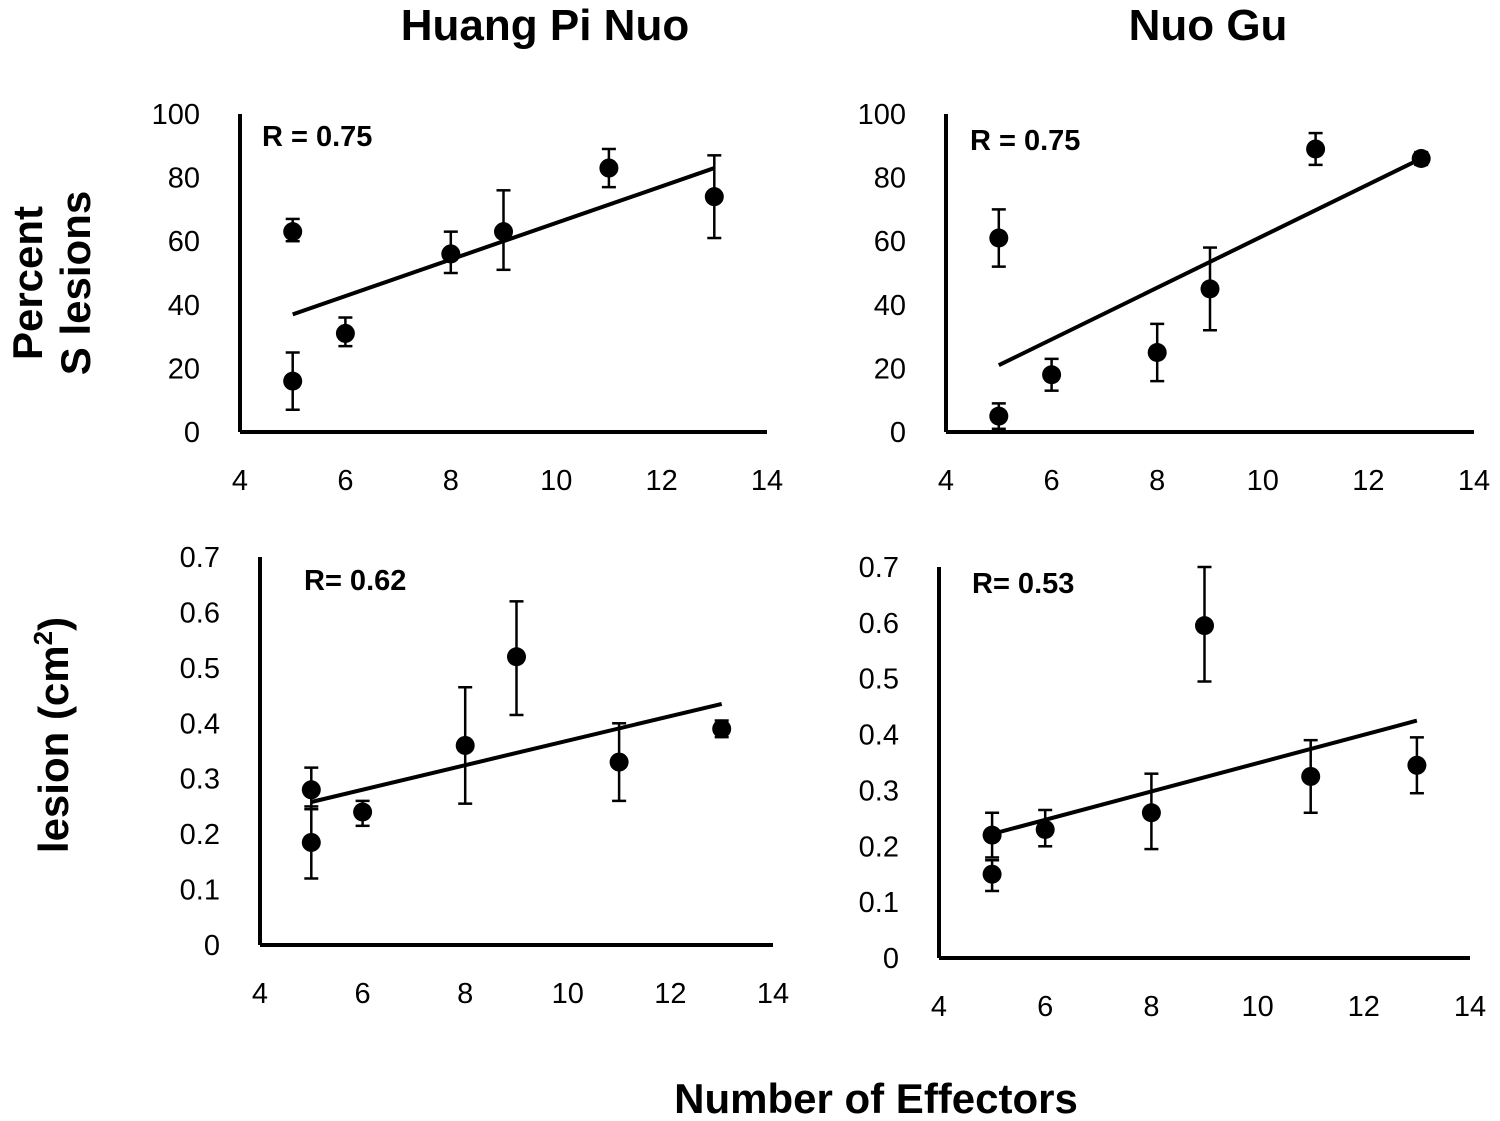 Image resolution: width=1500 pixels, height=1121 pixels. I want to click on r-value-annotation: R = 0.75, so click(1025, 141).